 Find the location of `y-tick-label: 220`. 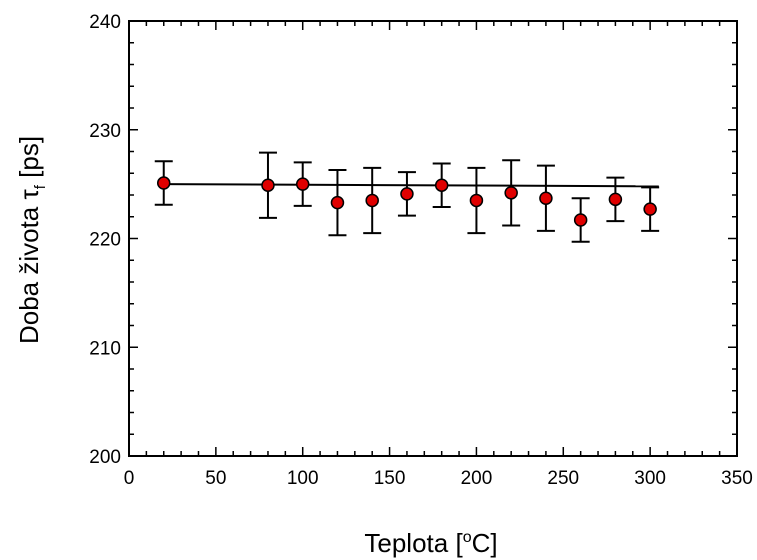

y-tick-label: 220 is located at coordinates (105, 240).